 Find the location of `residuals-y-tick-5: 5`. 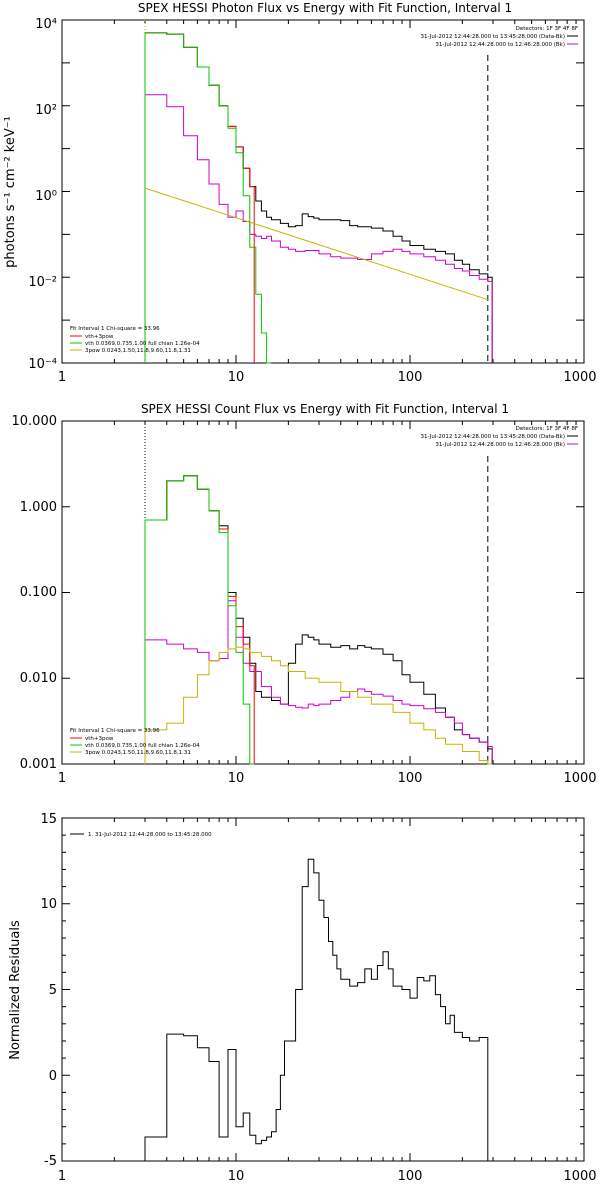

residuals-y-tick-5: 5 is located at coordinates (53, 990).